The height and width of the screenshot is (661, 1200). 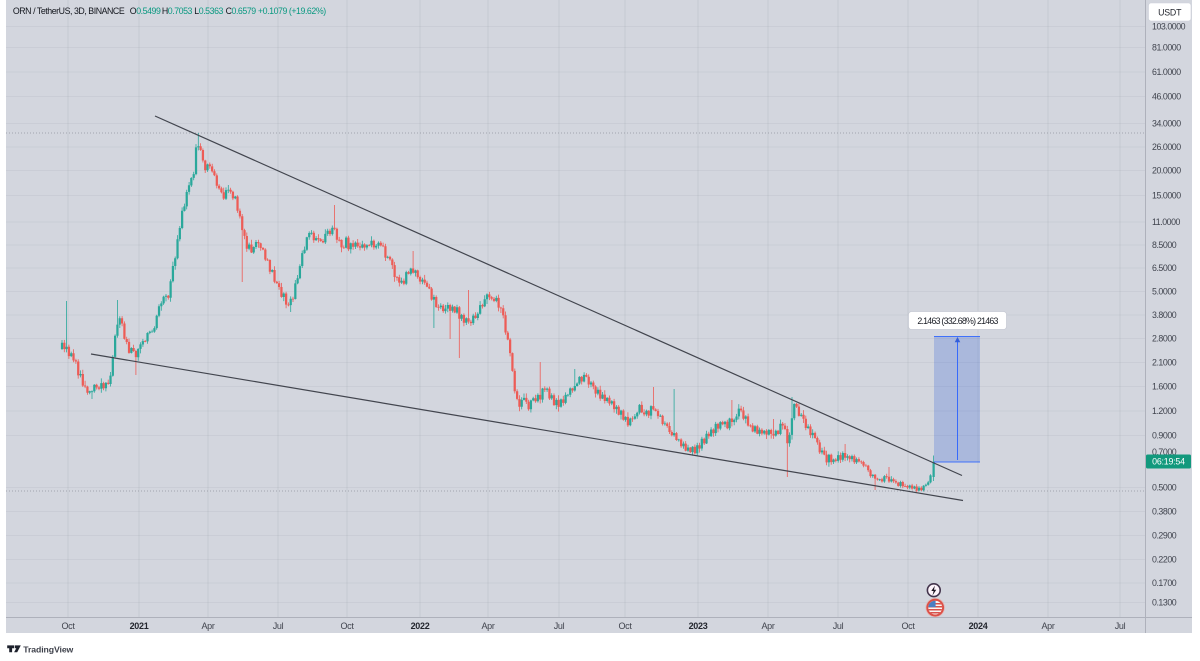 What do you see at coordinates (1164, 363) in the screenshot?
I see `svg-text: 2.1000` at bounding box center [1164, 363].